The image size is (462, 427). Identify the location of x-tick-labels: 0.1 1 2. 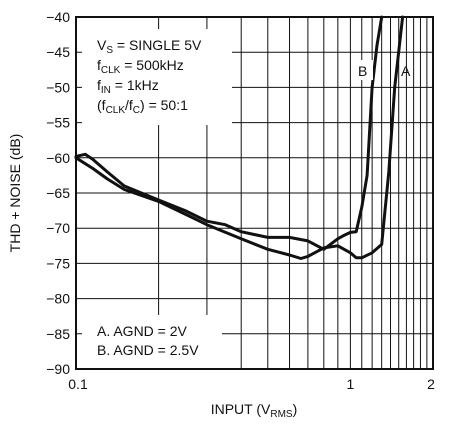
(251, 384).